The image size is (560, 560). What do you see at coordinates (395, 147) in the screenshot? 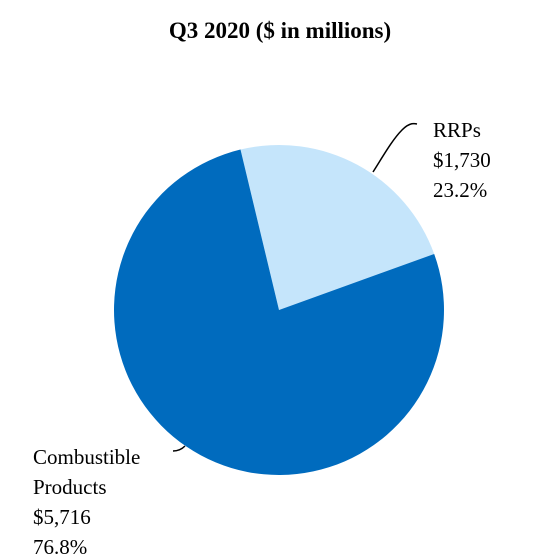
I see `leader-line-rrps` at bounding box center [395, 147].